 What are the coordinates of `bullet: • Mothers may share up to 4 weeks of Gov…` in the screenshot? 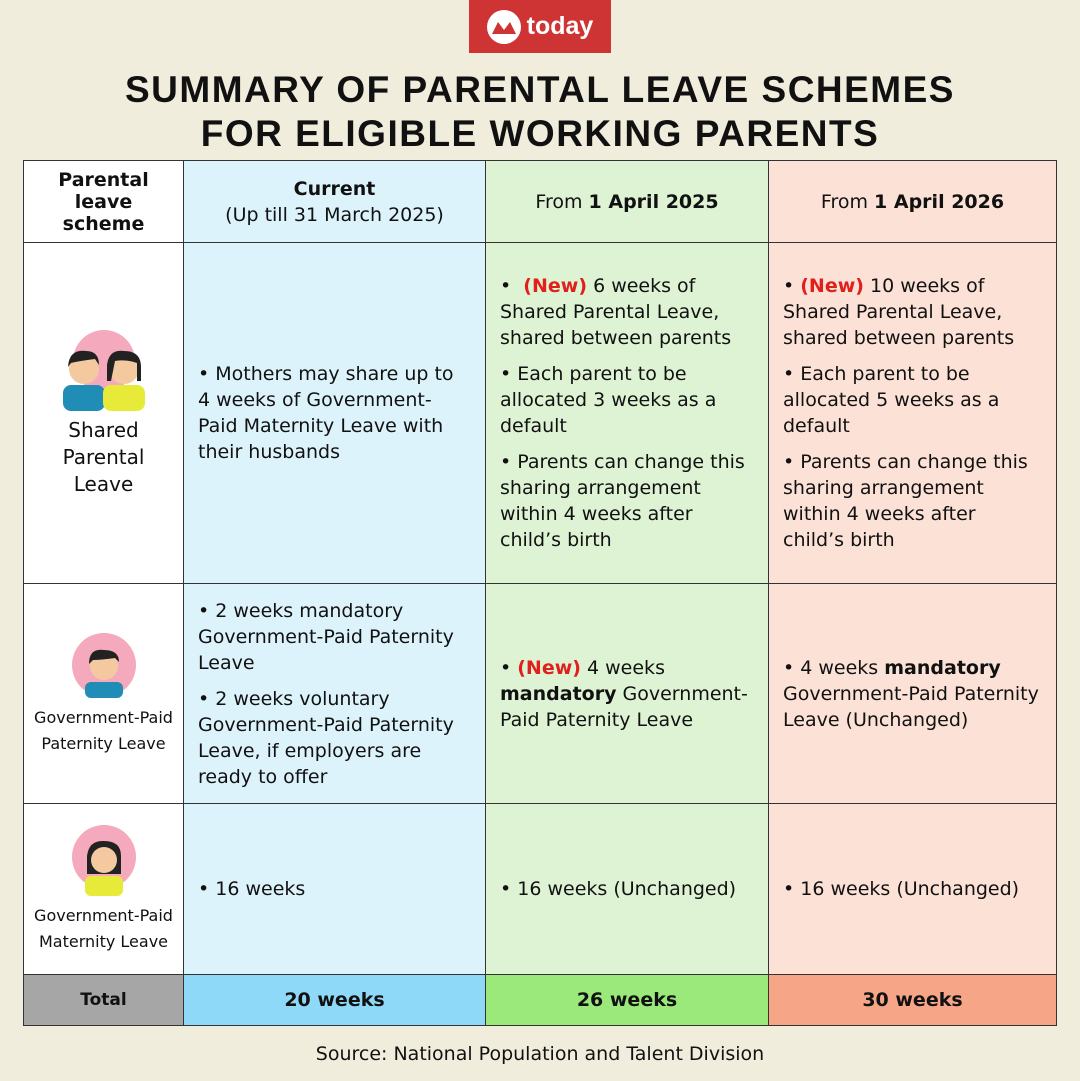 It's located at (326, 413).